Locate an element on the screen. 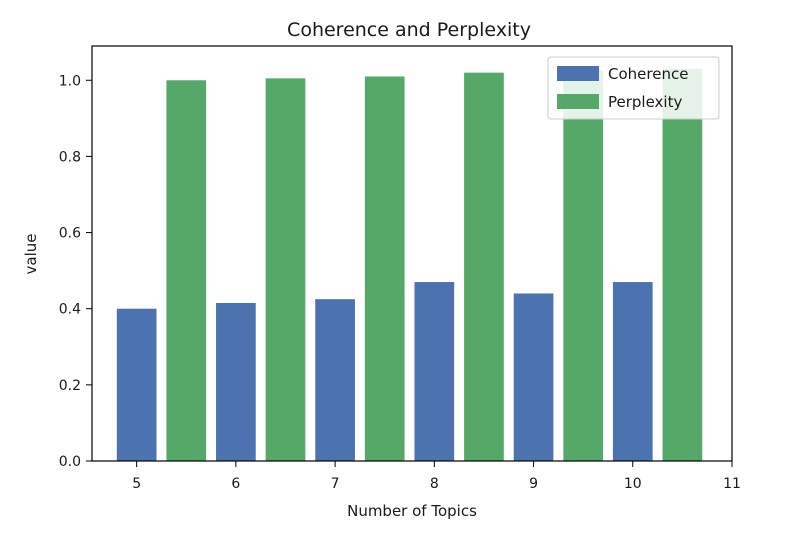 The height and width of the screenshot is (545, 785). x-tick-label: 7 is located at coordinates (335, 484).